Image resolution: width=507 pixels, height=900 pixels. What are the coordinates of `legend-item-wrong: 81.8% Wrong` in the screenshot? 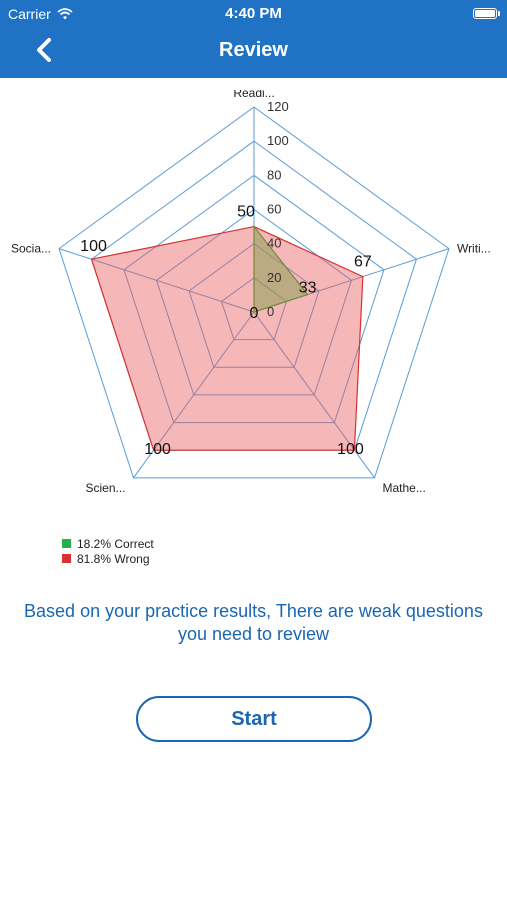 It's located at (108, 558).